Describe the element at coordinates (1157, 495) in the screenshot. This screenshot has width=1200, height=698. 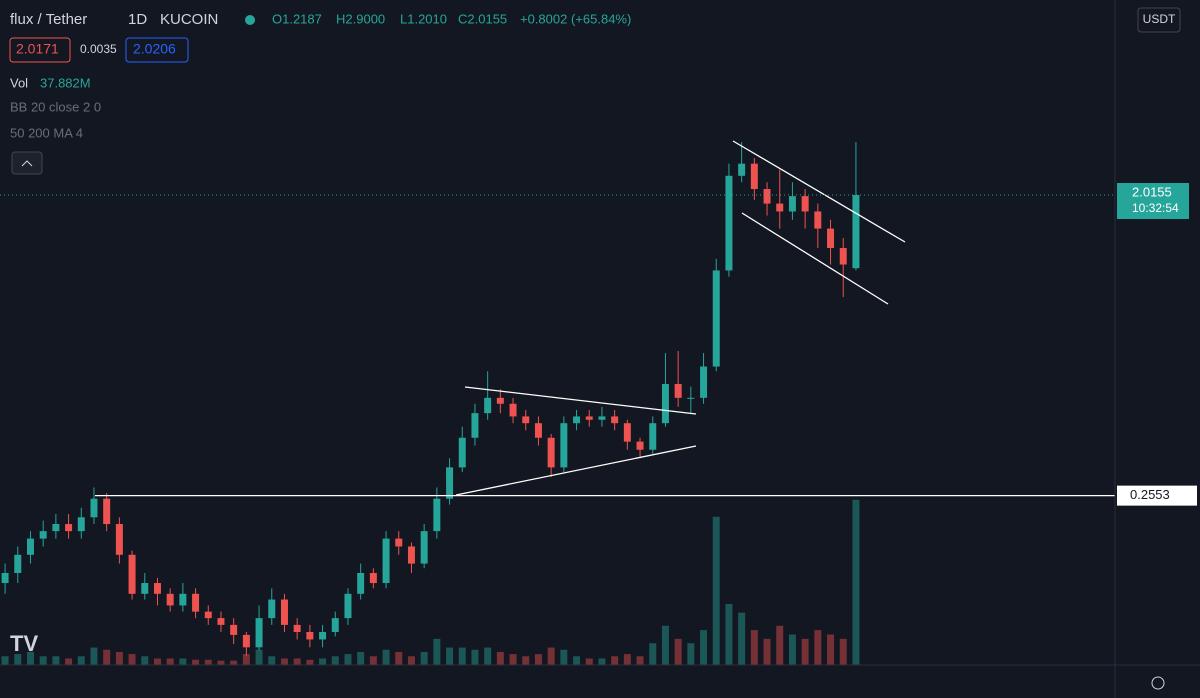
I see `price-tag` at that location.